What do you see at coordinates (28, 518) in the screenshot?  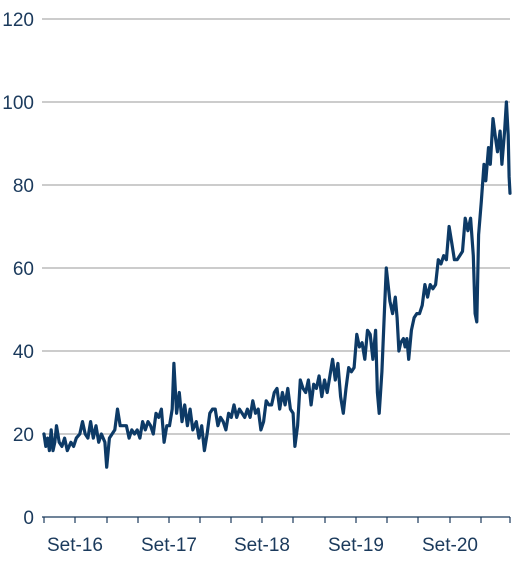 I see `y-tick-label: 0` at bounding box center [28, 518].